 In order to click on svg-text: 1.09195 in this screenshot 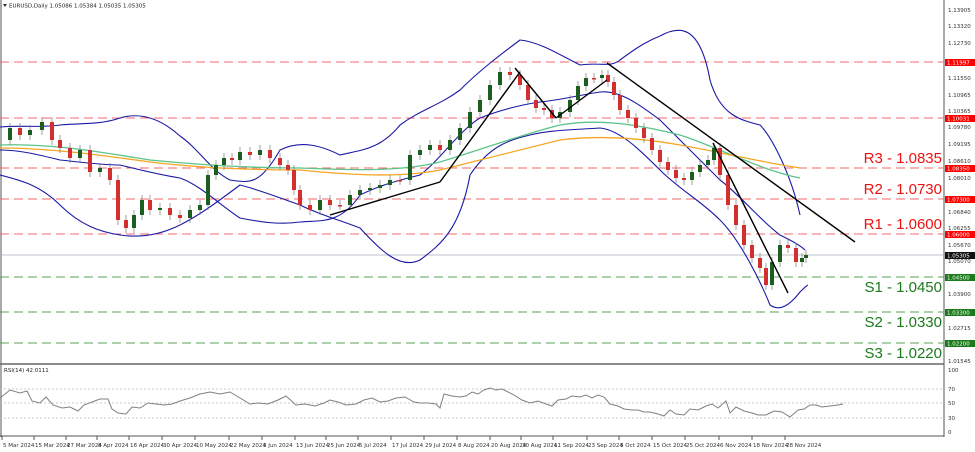, I will do `click(959, 145)`.